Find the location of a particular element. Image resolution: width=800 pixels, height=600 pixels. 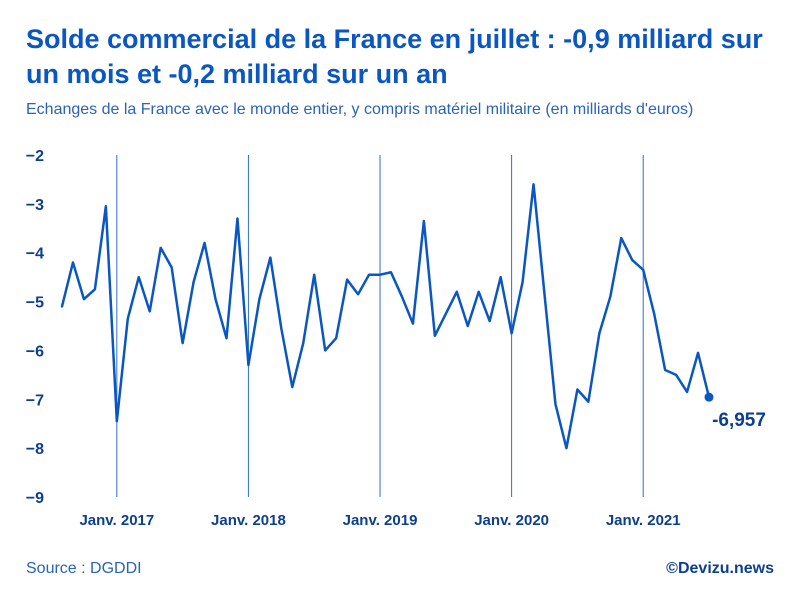

last-point-label: -6,957 is located at coordinates (739, 420).